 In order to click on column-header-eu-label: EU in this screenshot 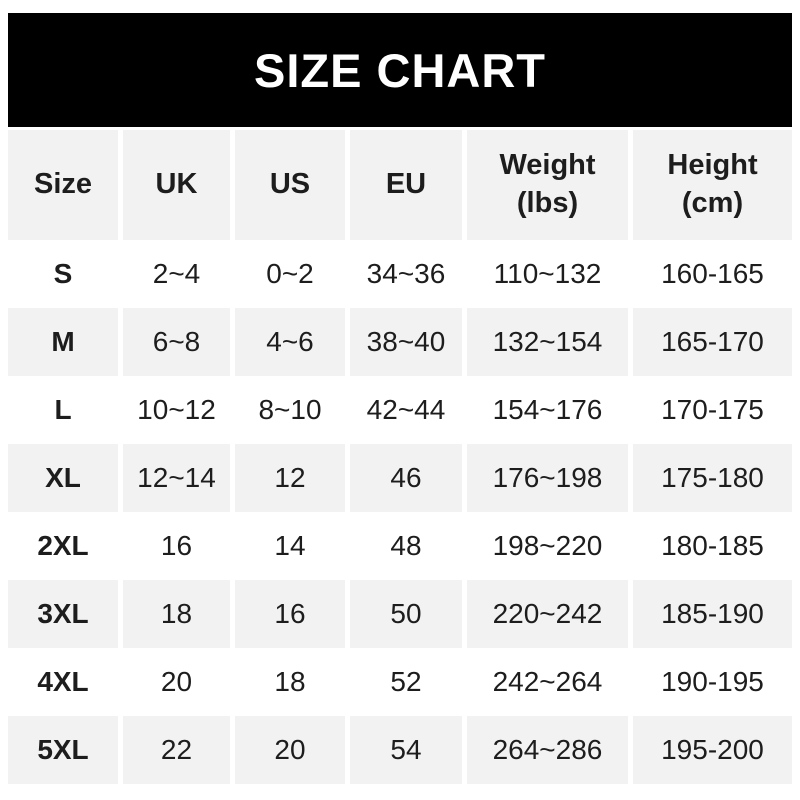, I will do `click(406, 184)`.